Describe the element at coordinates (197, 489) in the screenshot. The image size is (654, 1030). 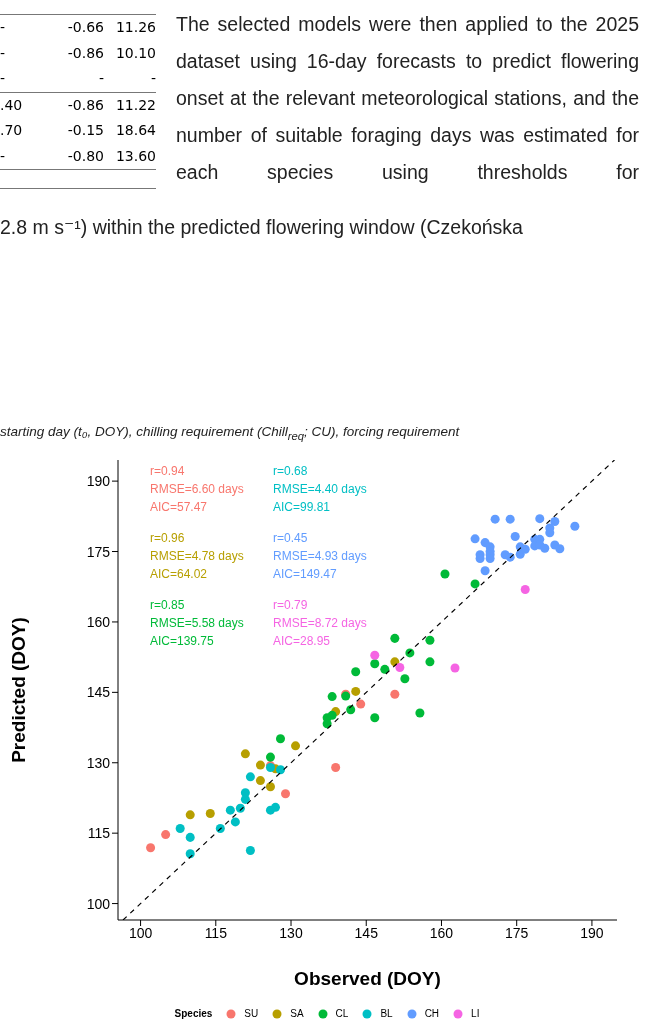
I see `annotation: RMSE=6.60 days` at that location.